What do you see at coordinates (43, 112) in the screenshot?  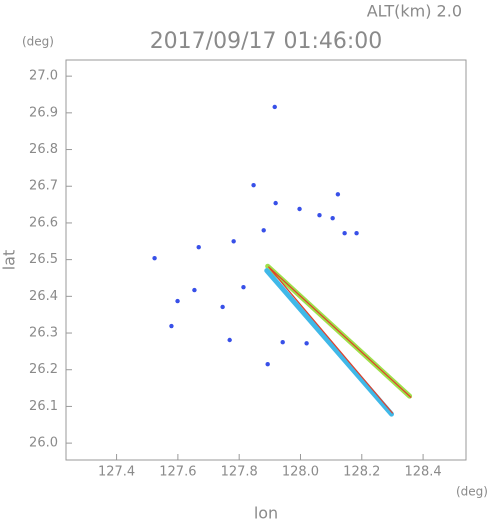 I see `y-tick-label: 26.9` at bounding box center [43, 112].